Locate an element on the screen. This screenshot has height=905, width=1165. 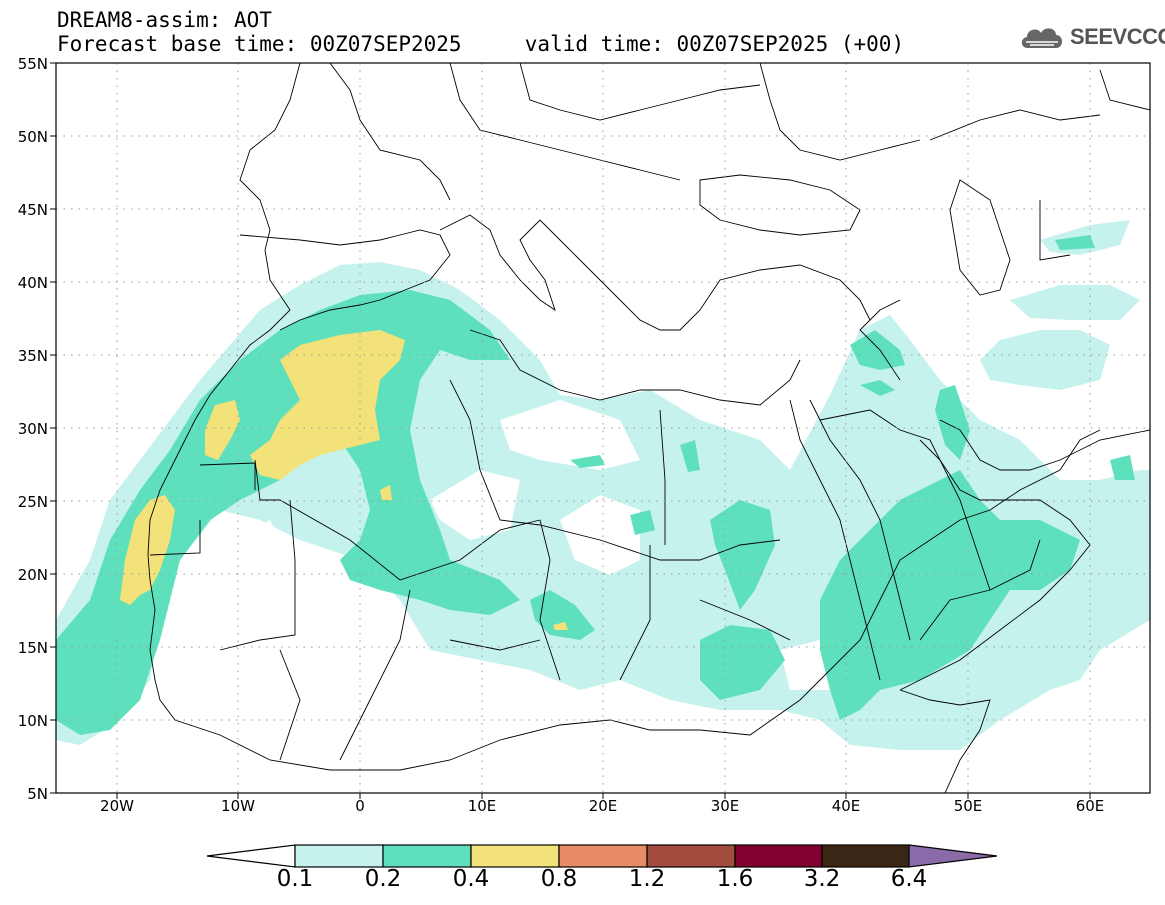
seevccc-logo: SEEVCCC is located at coordinates (1091, 37).